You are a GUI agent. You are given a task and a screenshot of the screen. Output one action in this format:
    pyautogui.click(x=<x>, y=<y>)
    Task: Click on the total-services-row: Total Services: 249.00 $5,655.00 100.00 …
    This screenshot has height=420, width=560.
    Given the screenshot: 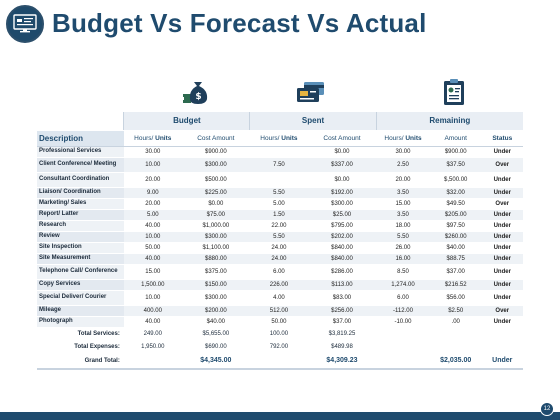 What is the action you would take?
    pyautogui.click(x=280, y=333)
    